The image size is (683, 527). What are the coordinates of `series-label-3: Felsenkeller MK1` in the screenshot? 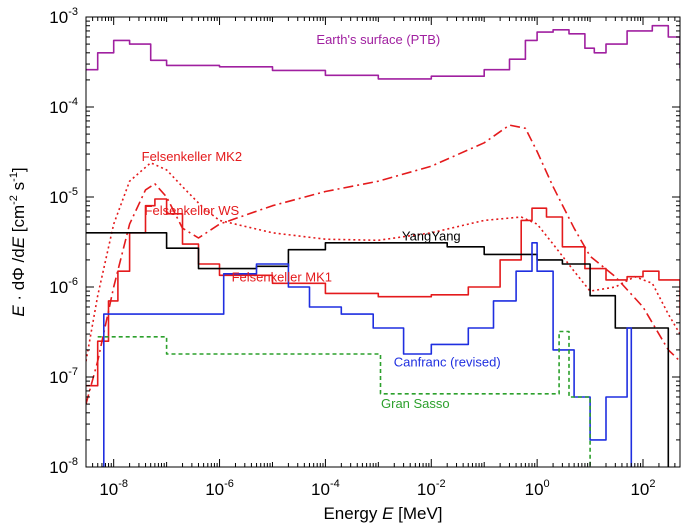 It's located at (282, 277).